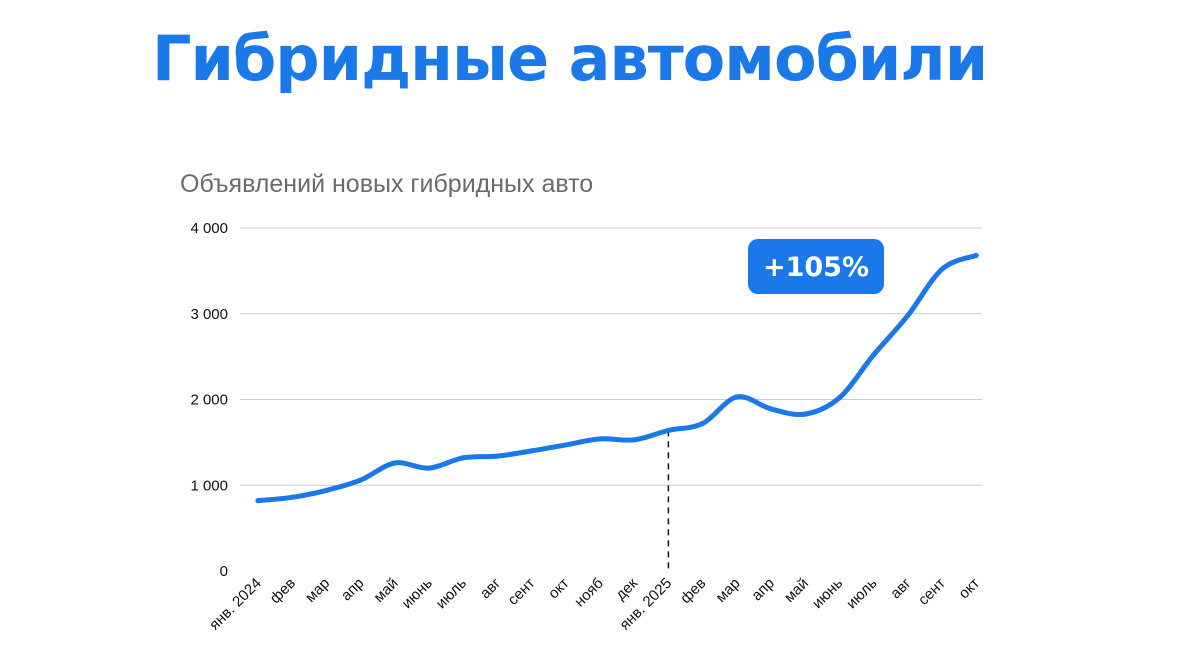 This screenshot has height=671, width=1193. I want to click on growth-badge, so click(816, 266).